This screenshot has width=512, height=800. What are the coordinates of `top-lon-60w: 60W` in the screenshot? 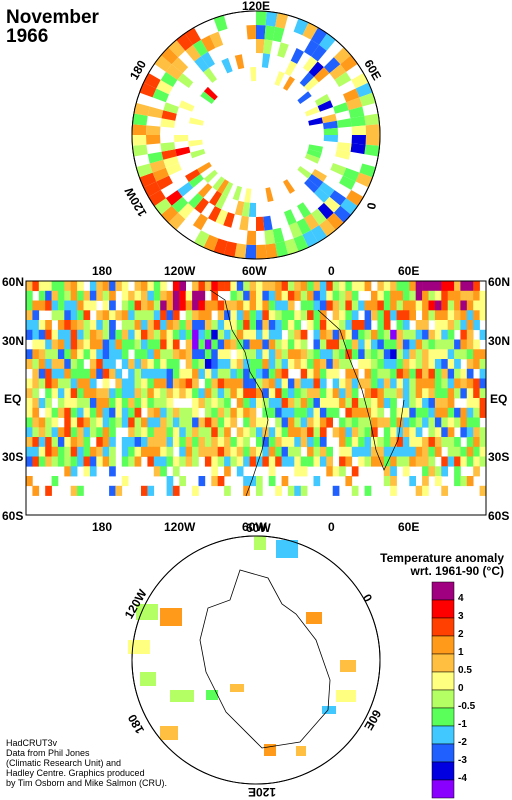 It's located at (254, 271).